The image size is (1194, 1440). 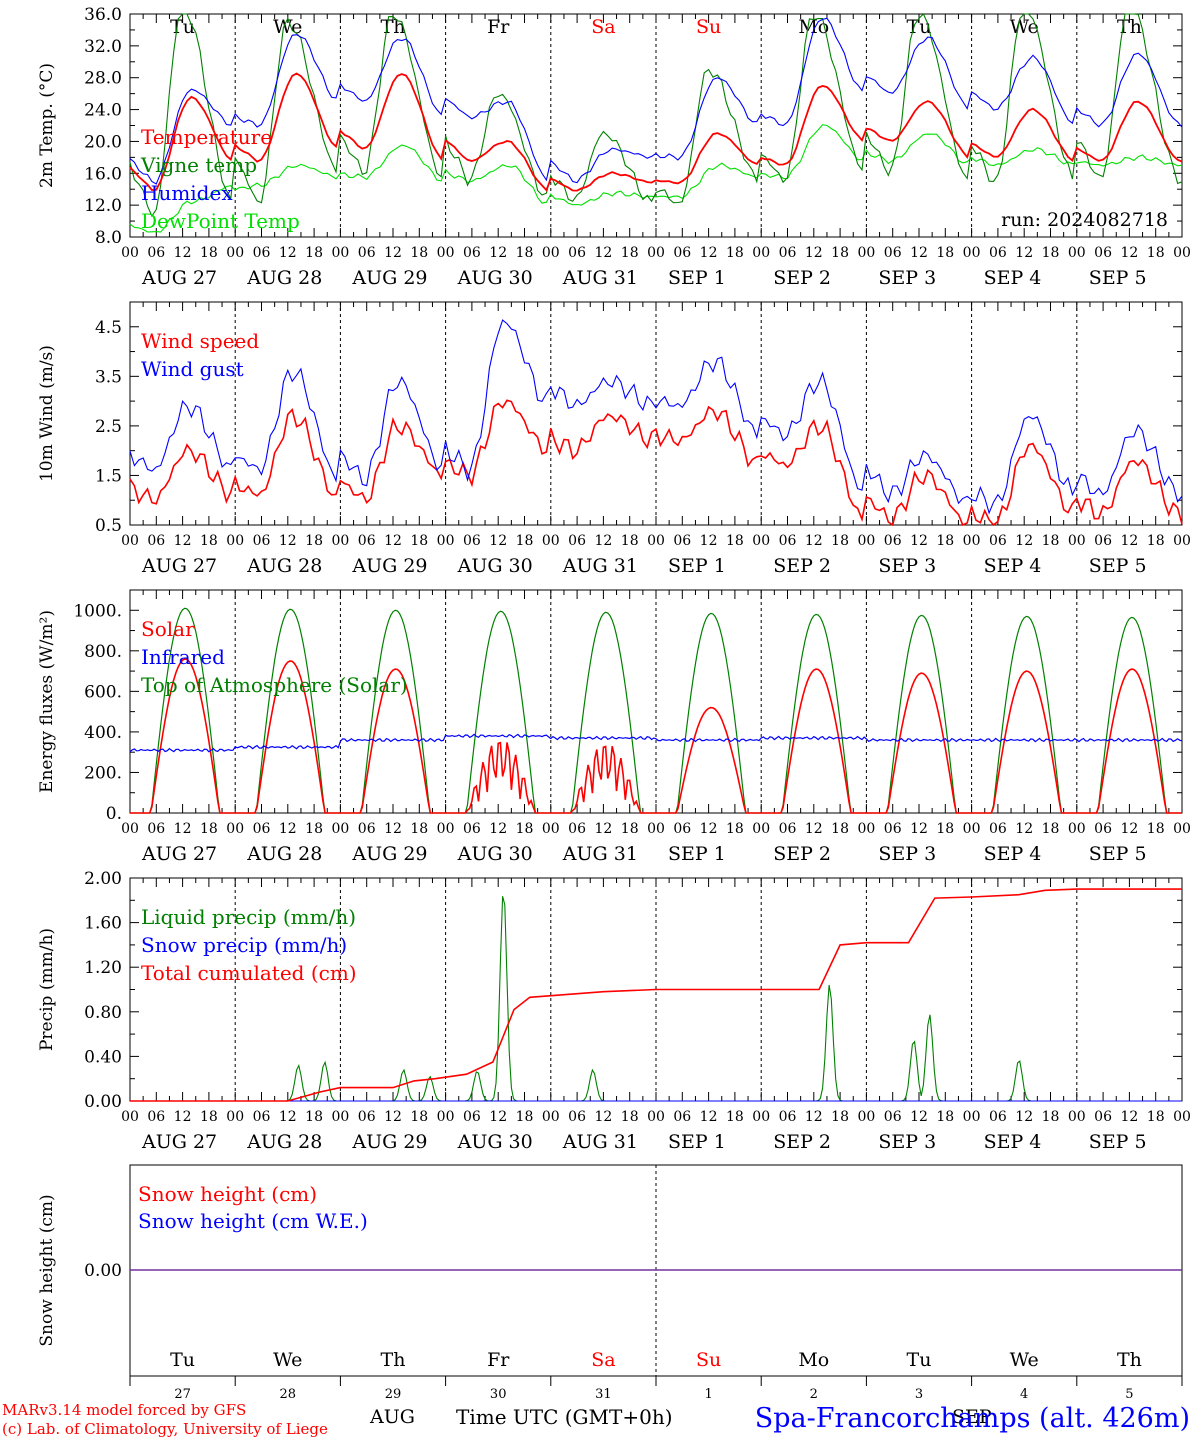 I want to click on day-number-label: 3, so click(x=919, y=1394).